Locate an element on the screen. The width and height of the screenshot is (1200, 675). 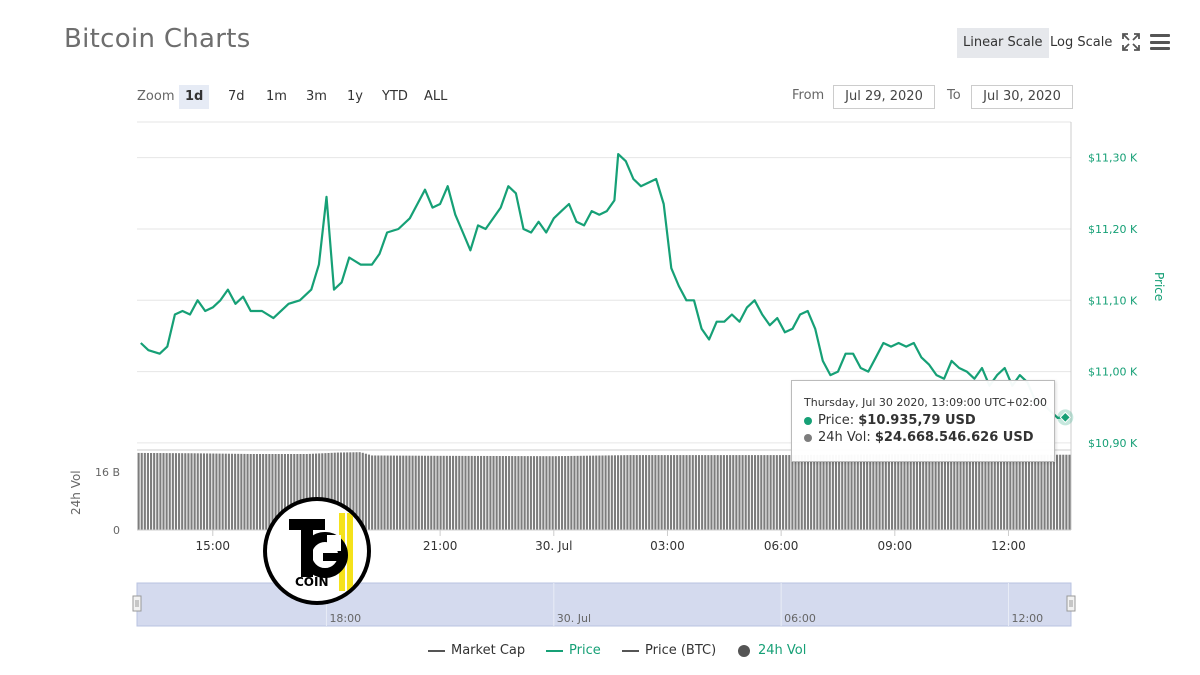
fullscreen-icon is located at coordinates (1131, 42).